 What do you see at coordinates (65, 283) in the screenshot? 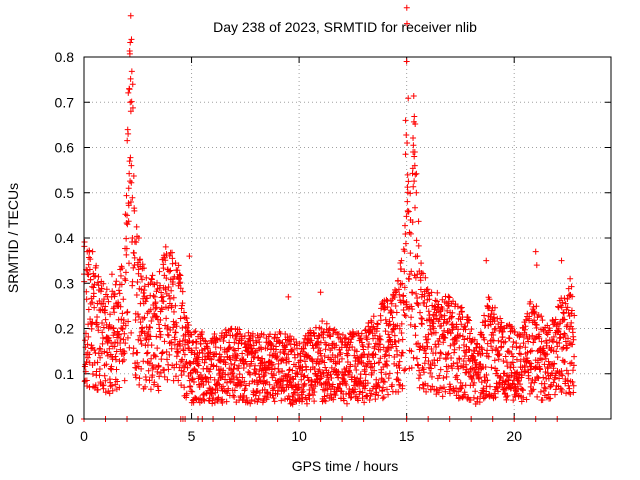
I see `y-tick-label: 0.3` at bounding box center [65, 283].